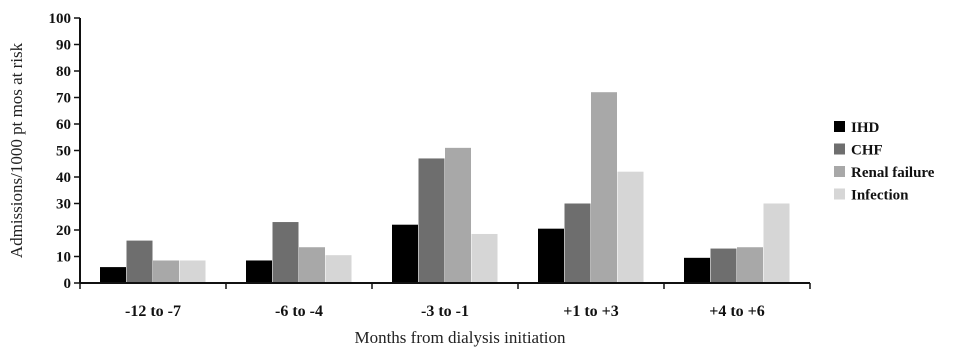 Image resolution: width=958 pixels, height=349 pixels. Describe the element at coordinates (867, 151) in the screenshot. I see `legend-label: CHF` at that location.